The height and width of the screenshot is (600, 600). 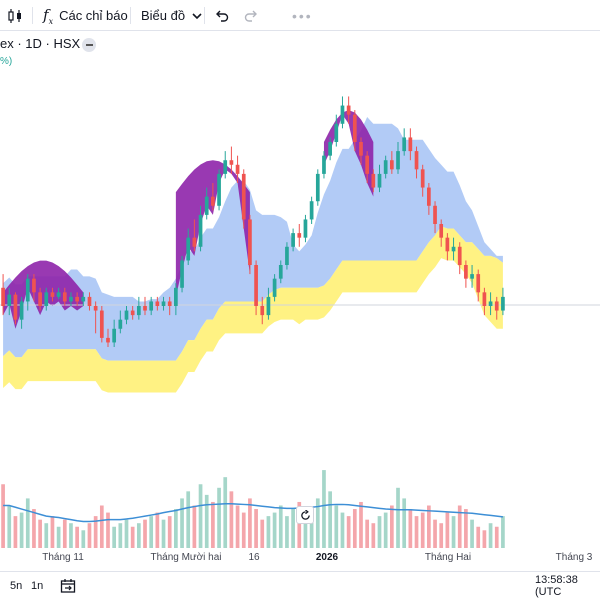 I want to click on reset-icon, so click(x=305, y=514).